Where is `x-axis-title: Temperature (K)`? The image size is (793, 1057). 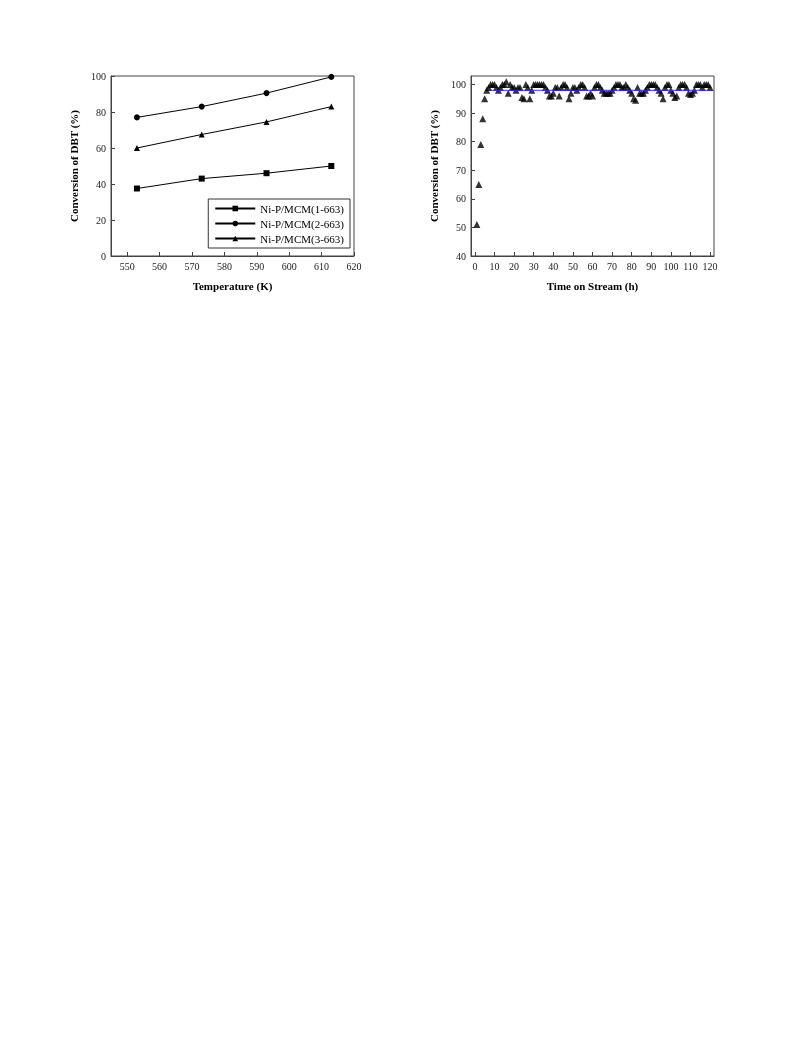
x-axis-title: Temperature (K) is located at coordinates (232, 286).